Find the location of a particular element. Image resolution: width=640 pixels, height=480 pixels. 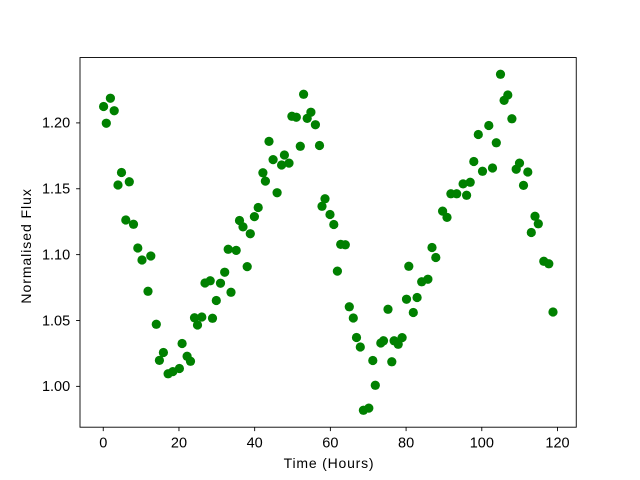

svg-text: 1.20 is located at coordinates (56, 124).